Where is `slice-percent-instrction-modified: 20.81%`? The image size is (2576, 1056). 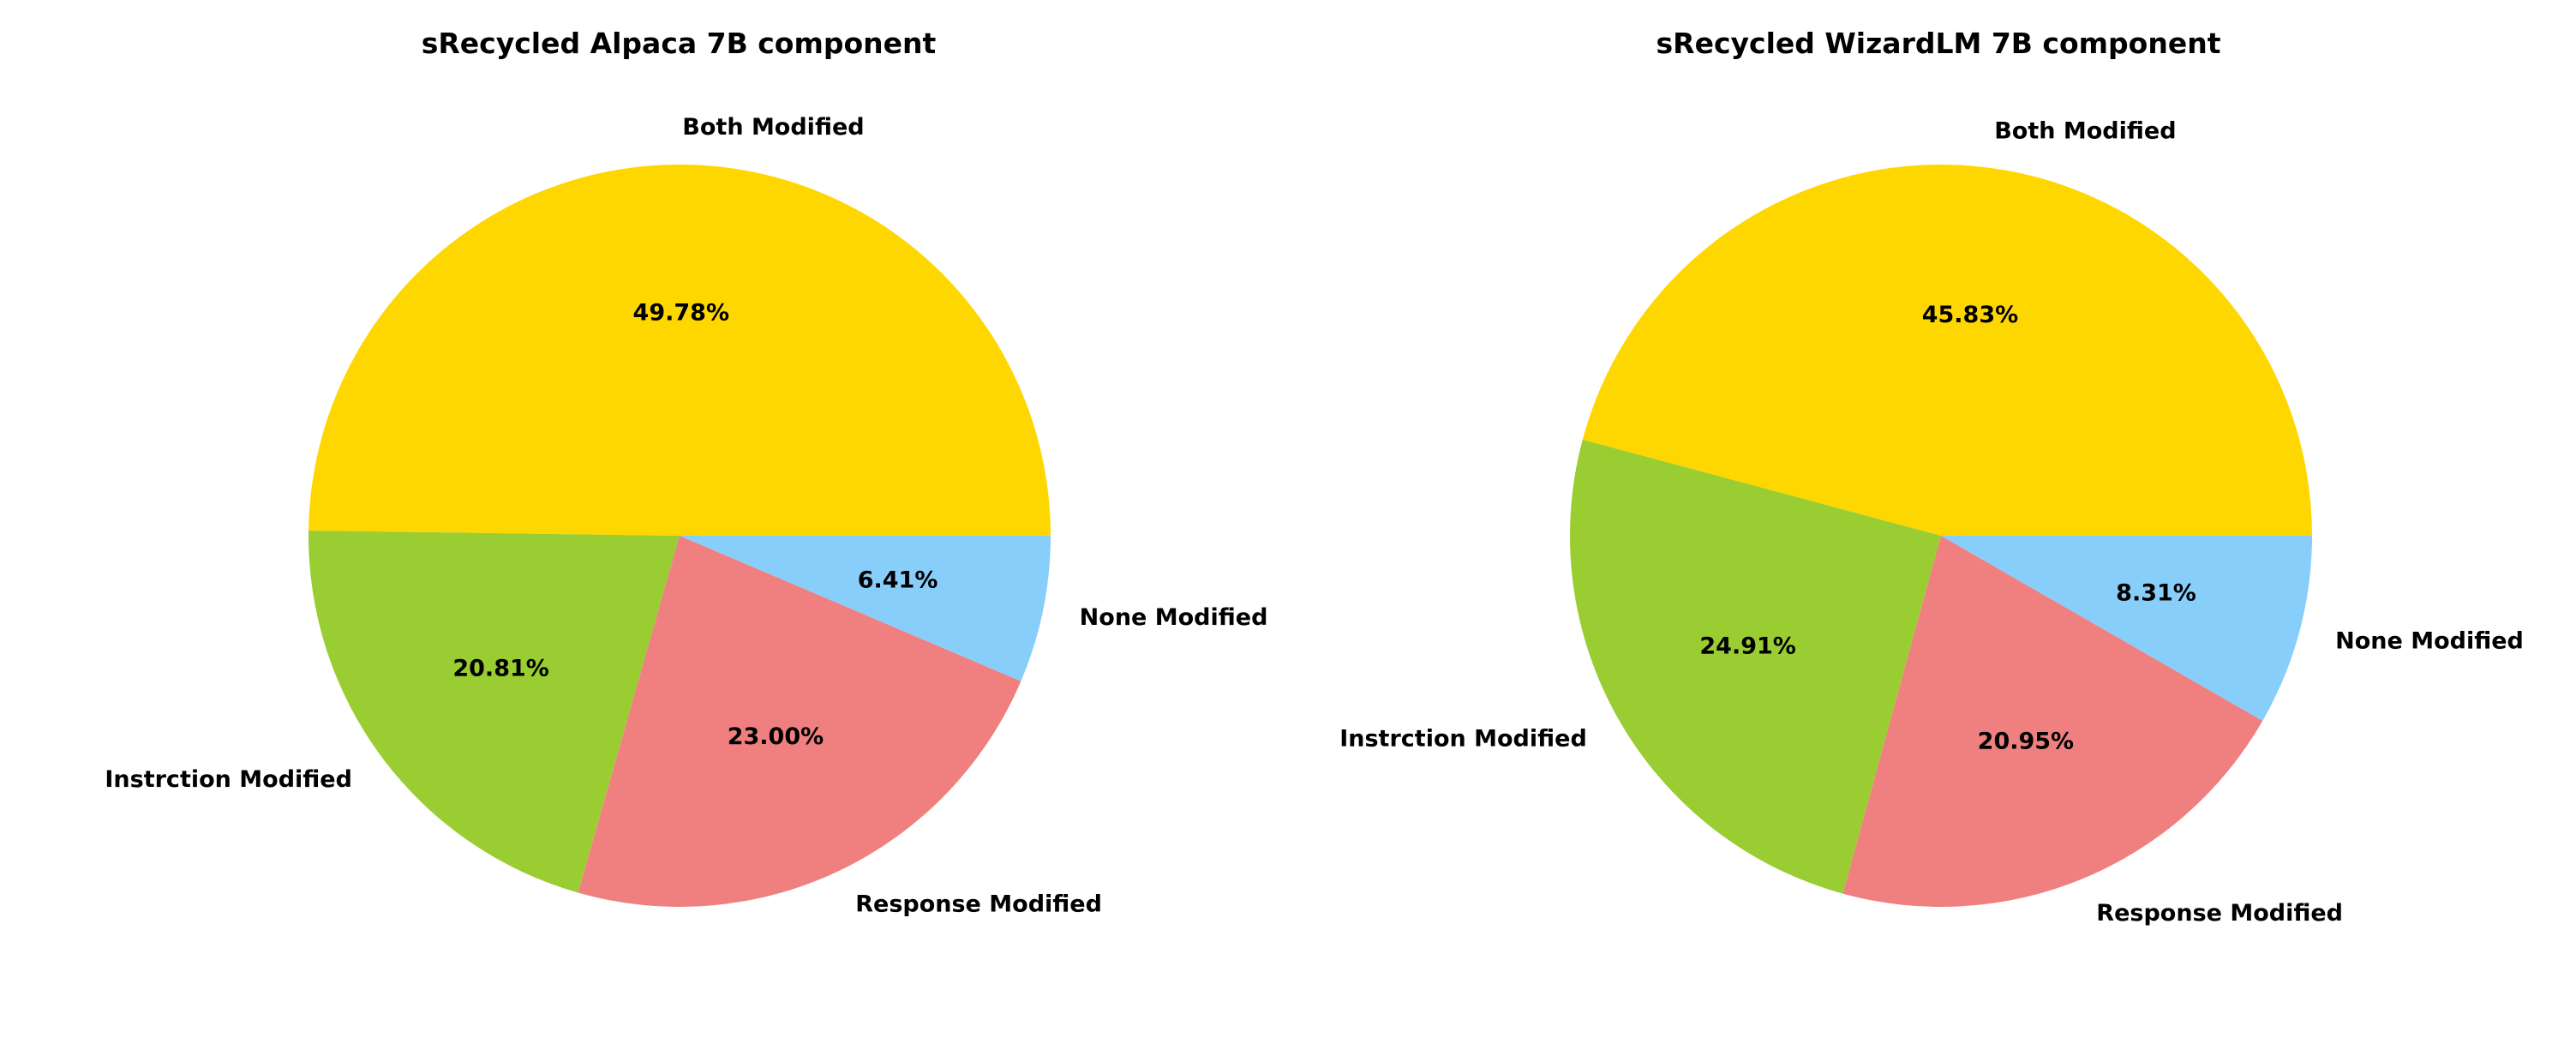 slice-percent-instrction-modified: 20.81% is located at coordinates (500, 669).